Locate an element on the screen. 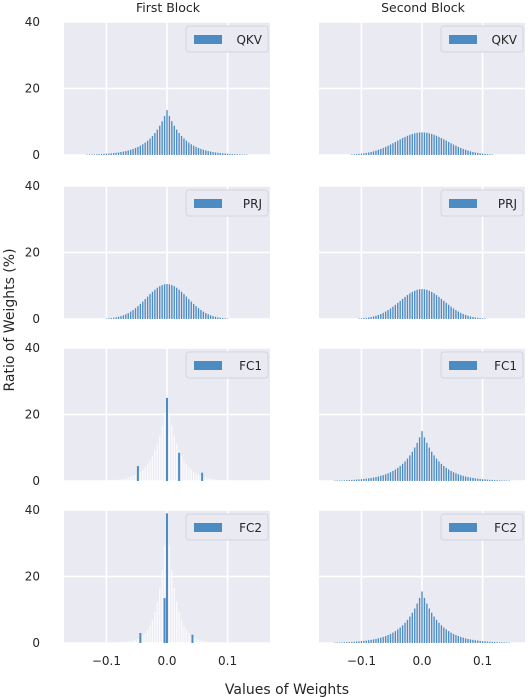 Image resolution: width=528 pixels, height=698 pixels. legend-label: PRJ is located at coordinates (252, 204).